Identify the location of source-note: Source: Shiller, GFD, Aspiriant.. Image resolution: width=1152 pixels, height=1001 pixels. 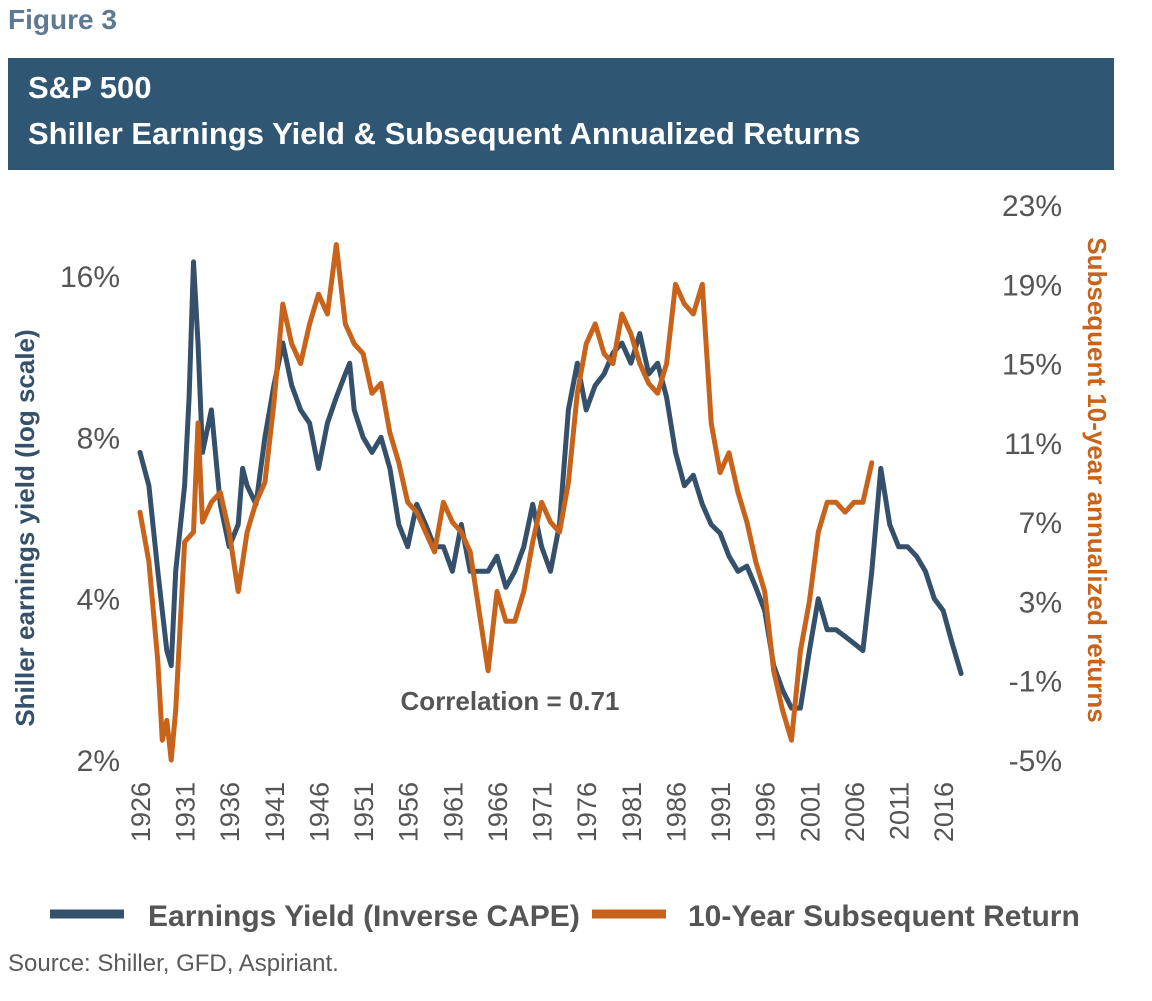
(173, 963).